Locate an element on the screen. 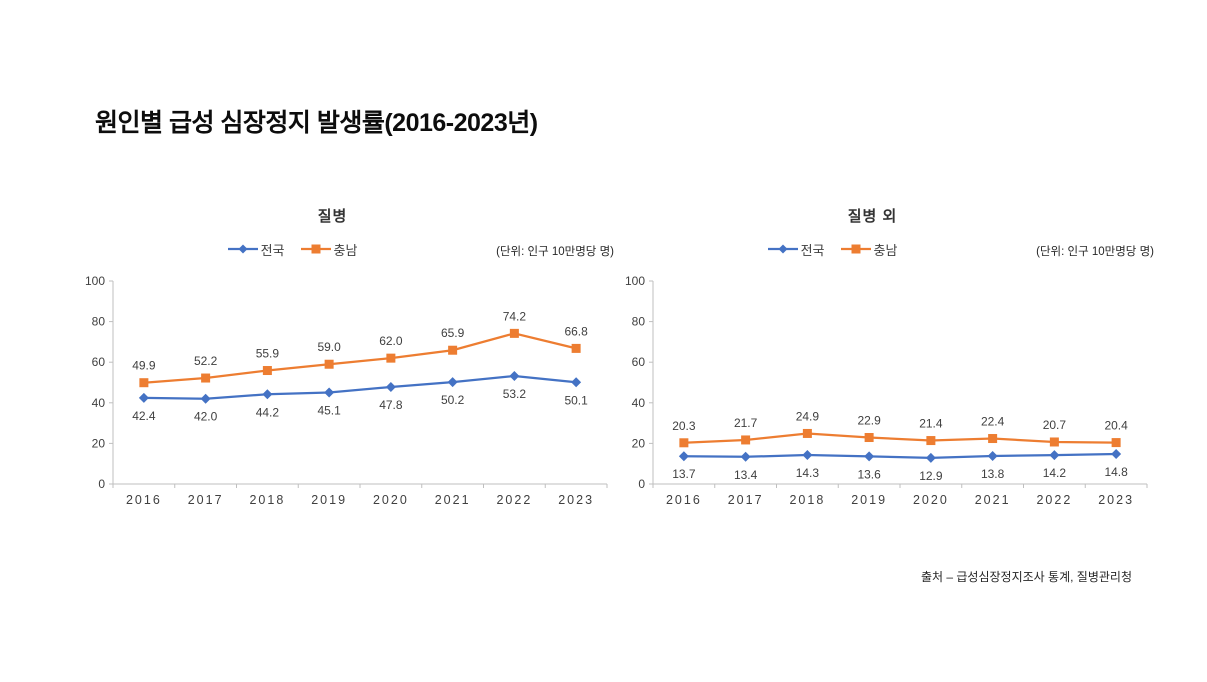 Image resolution: width=1207 pixels, height=682 pixels. data-label: 55.9 is located at coordinates (268, 354).